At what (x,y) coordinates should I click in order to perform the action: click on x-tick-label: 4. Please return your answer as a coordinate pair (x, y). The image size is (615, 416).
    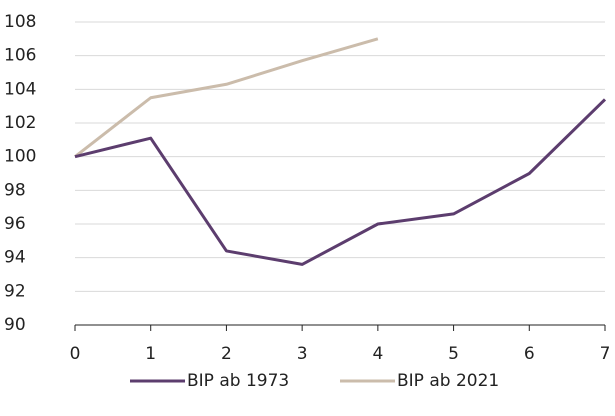
    Looking at the image, I should click on (377, 354).